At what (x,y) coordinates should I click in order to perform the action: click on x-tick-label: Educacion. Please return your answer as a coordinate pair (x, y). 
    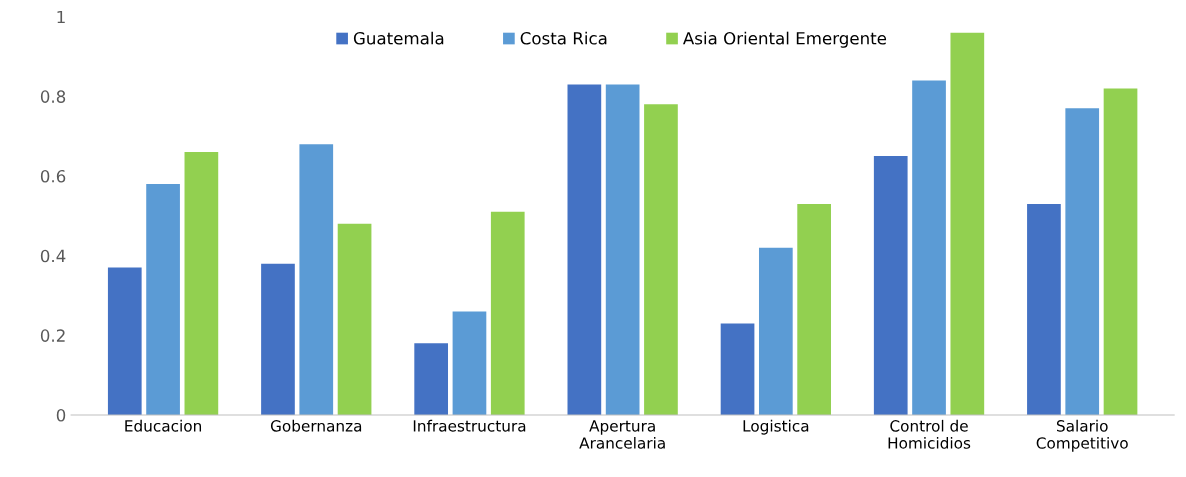
    Looking at the image, I should click on (163, 425).